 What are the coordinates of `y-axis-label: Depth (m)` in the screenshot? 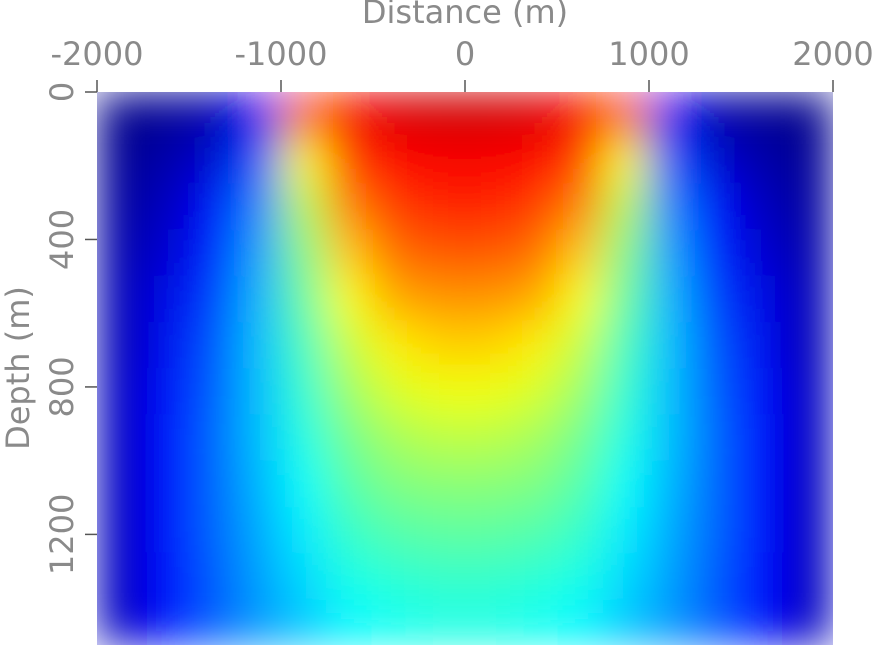 It's located at (18, 368).